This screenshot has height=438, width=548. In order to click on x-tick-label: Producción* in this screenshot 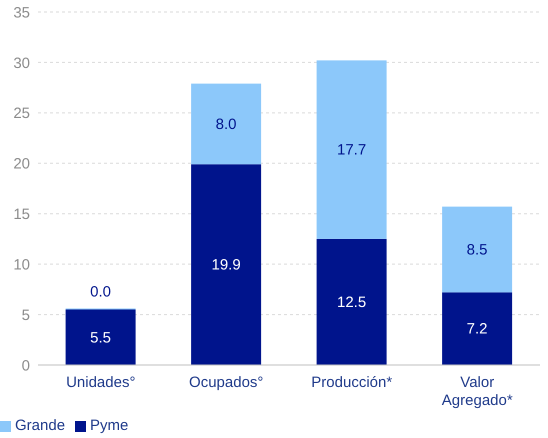, I will do `click(351, 382)`.